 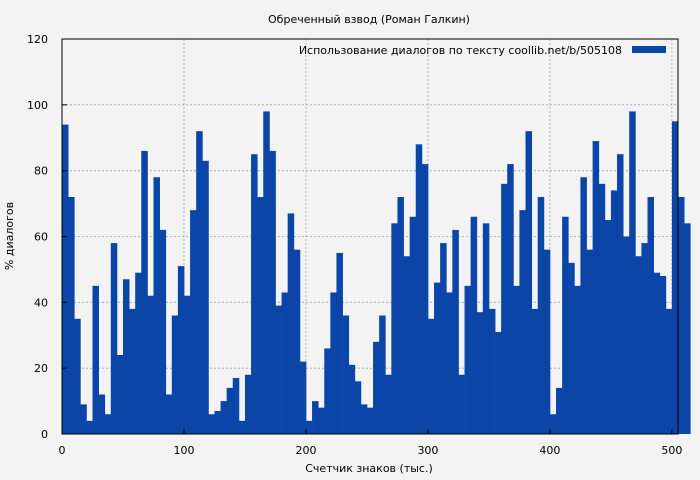 What do you see at coordinates (649, 49) in the screenshot?
I see `legend-swatch` at bounding box center [649, 49].